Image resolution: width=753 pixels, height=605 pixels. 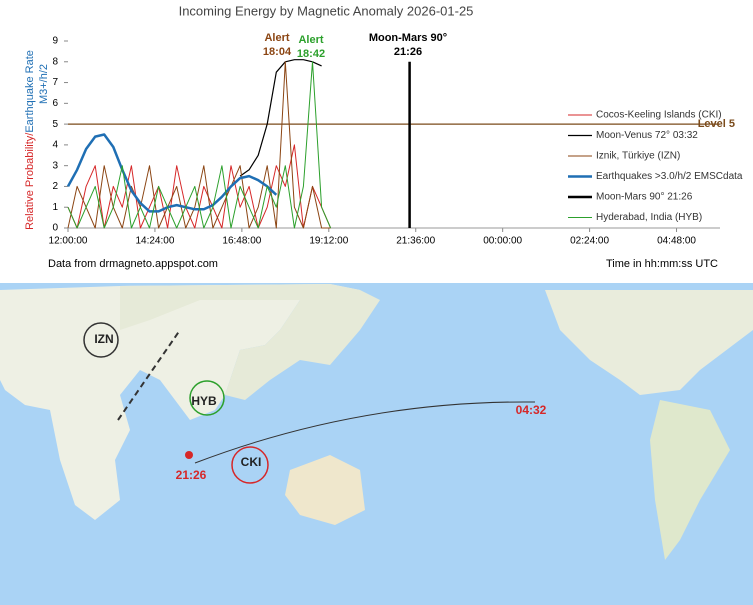 I want to click on y-label-part: Earthquake Rate, so click(x=30, y=91).